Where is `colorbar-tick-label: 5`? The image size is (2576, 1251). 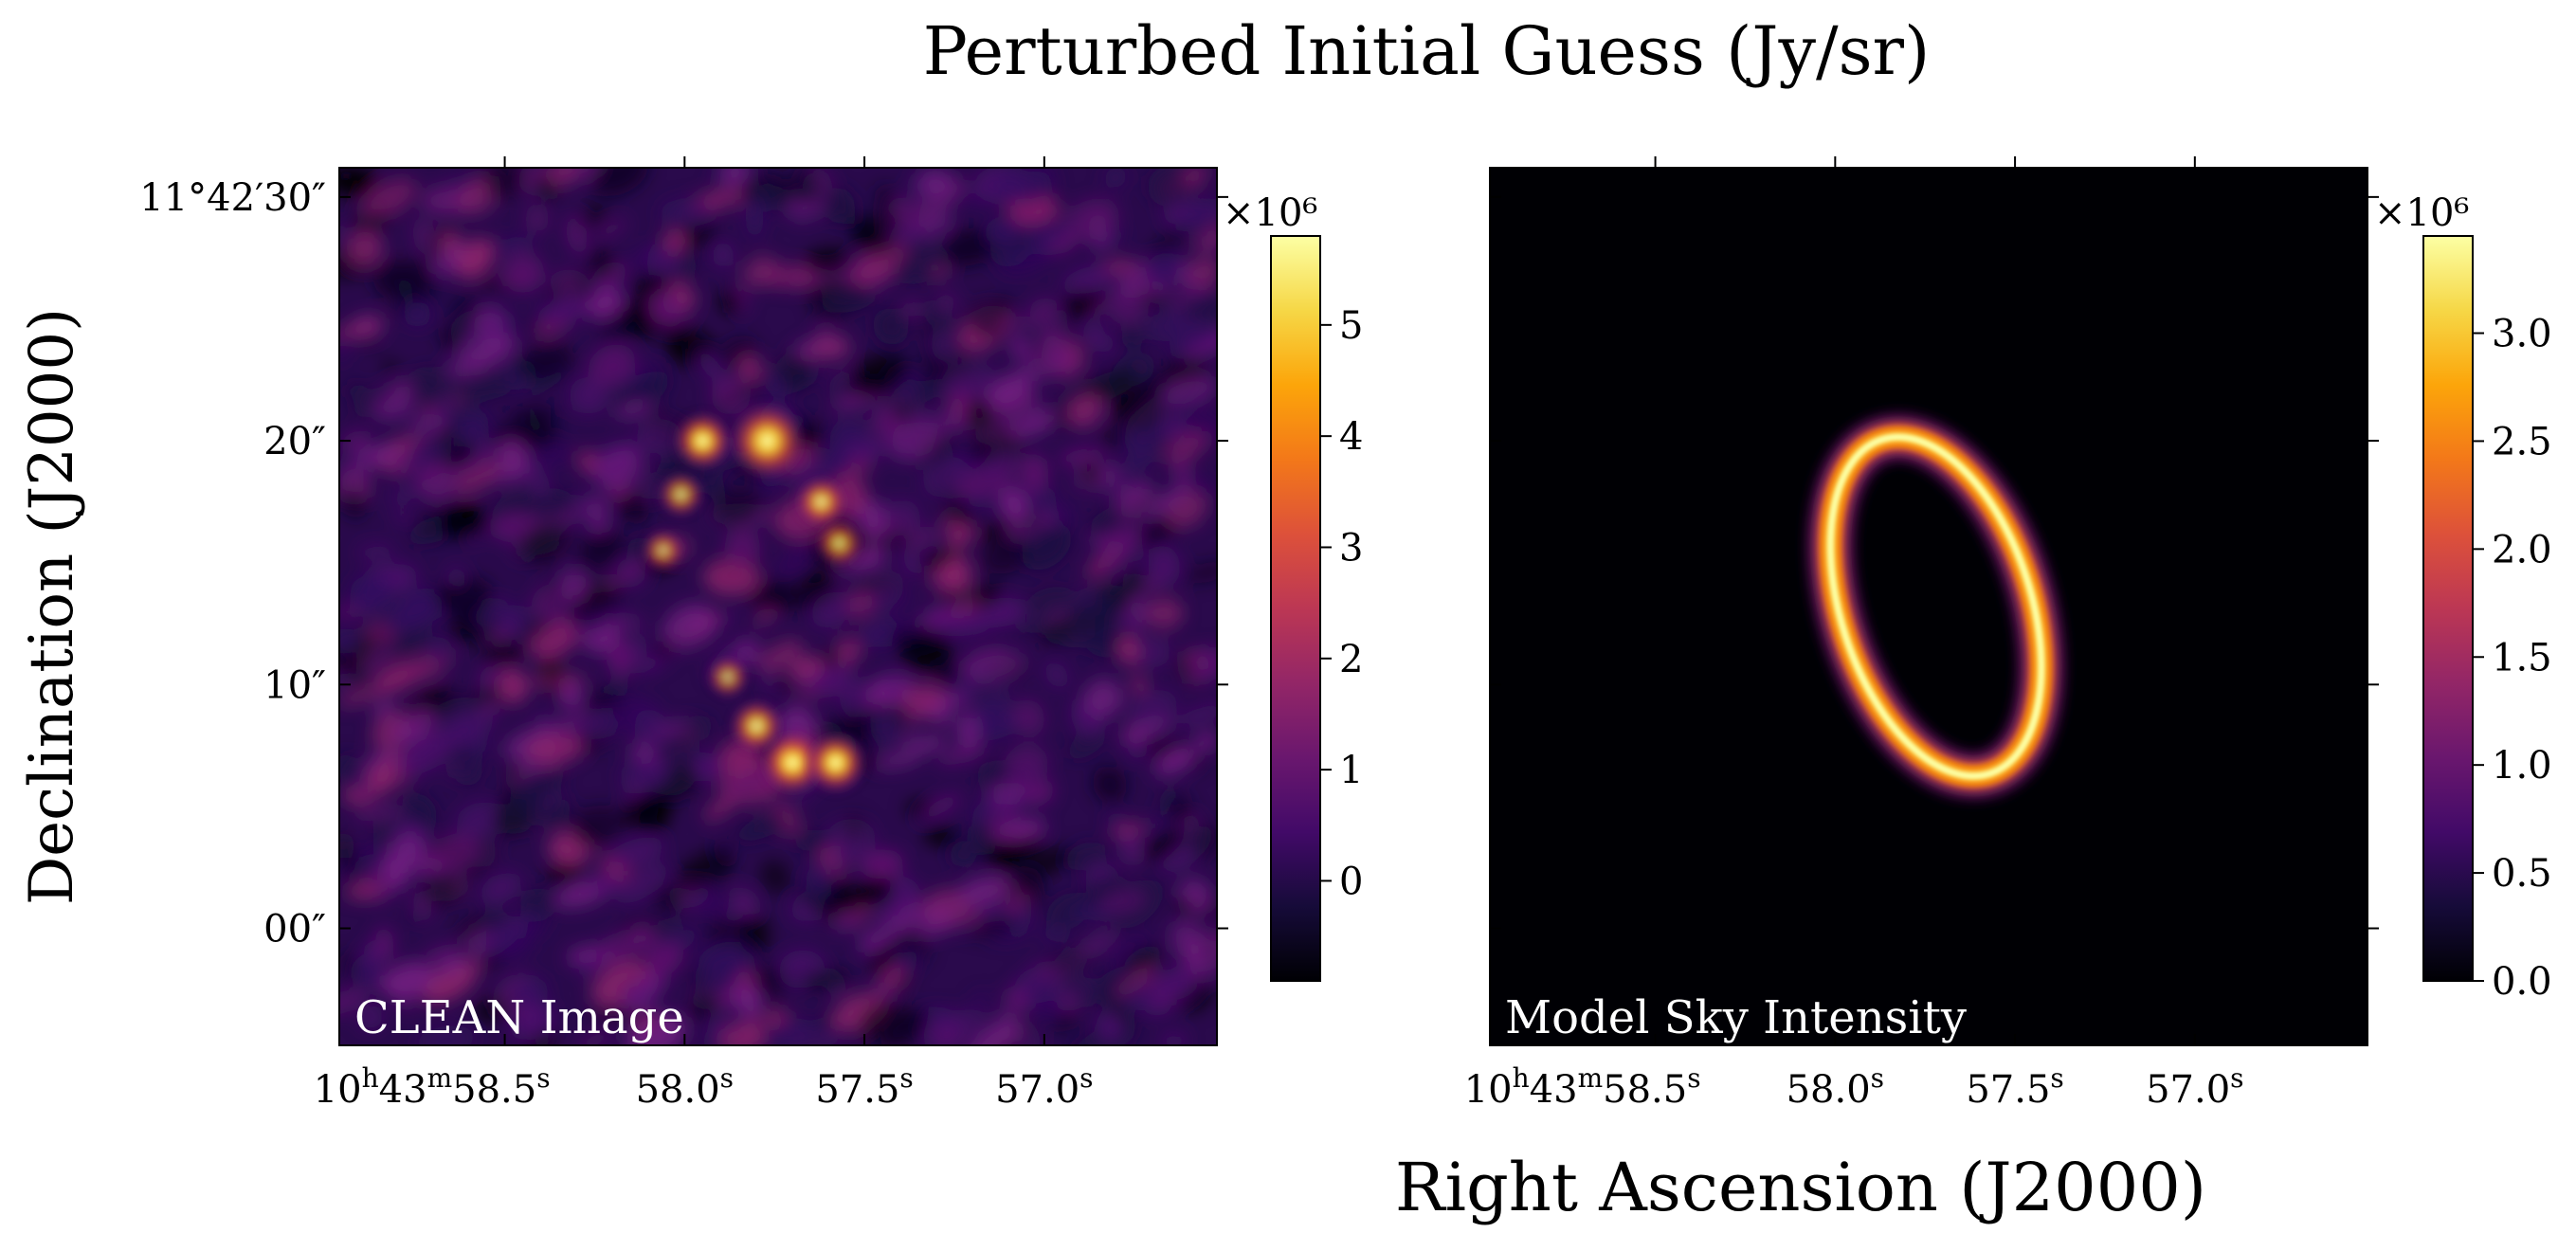
colorbar-tick-label: 5 is located at coordinates (1351, 326).